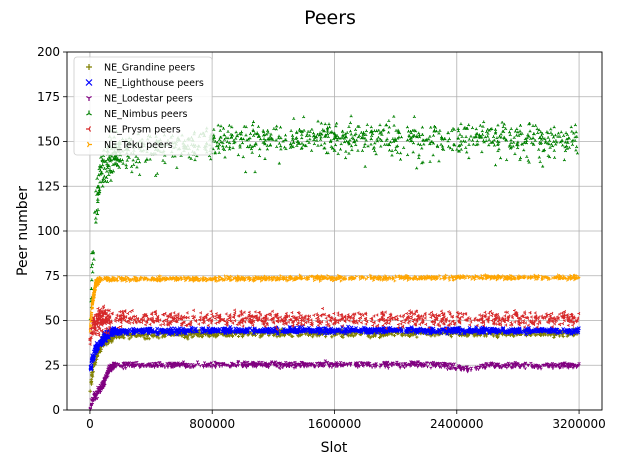  Describe the element at coordinates (48, 231) in the screenshot. I see `y-tick-label: 100` at that location.